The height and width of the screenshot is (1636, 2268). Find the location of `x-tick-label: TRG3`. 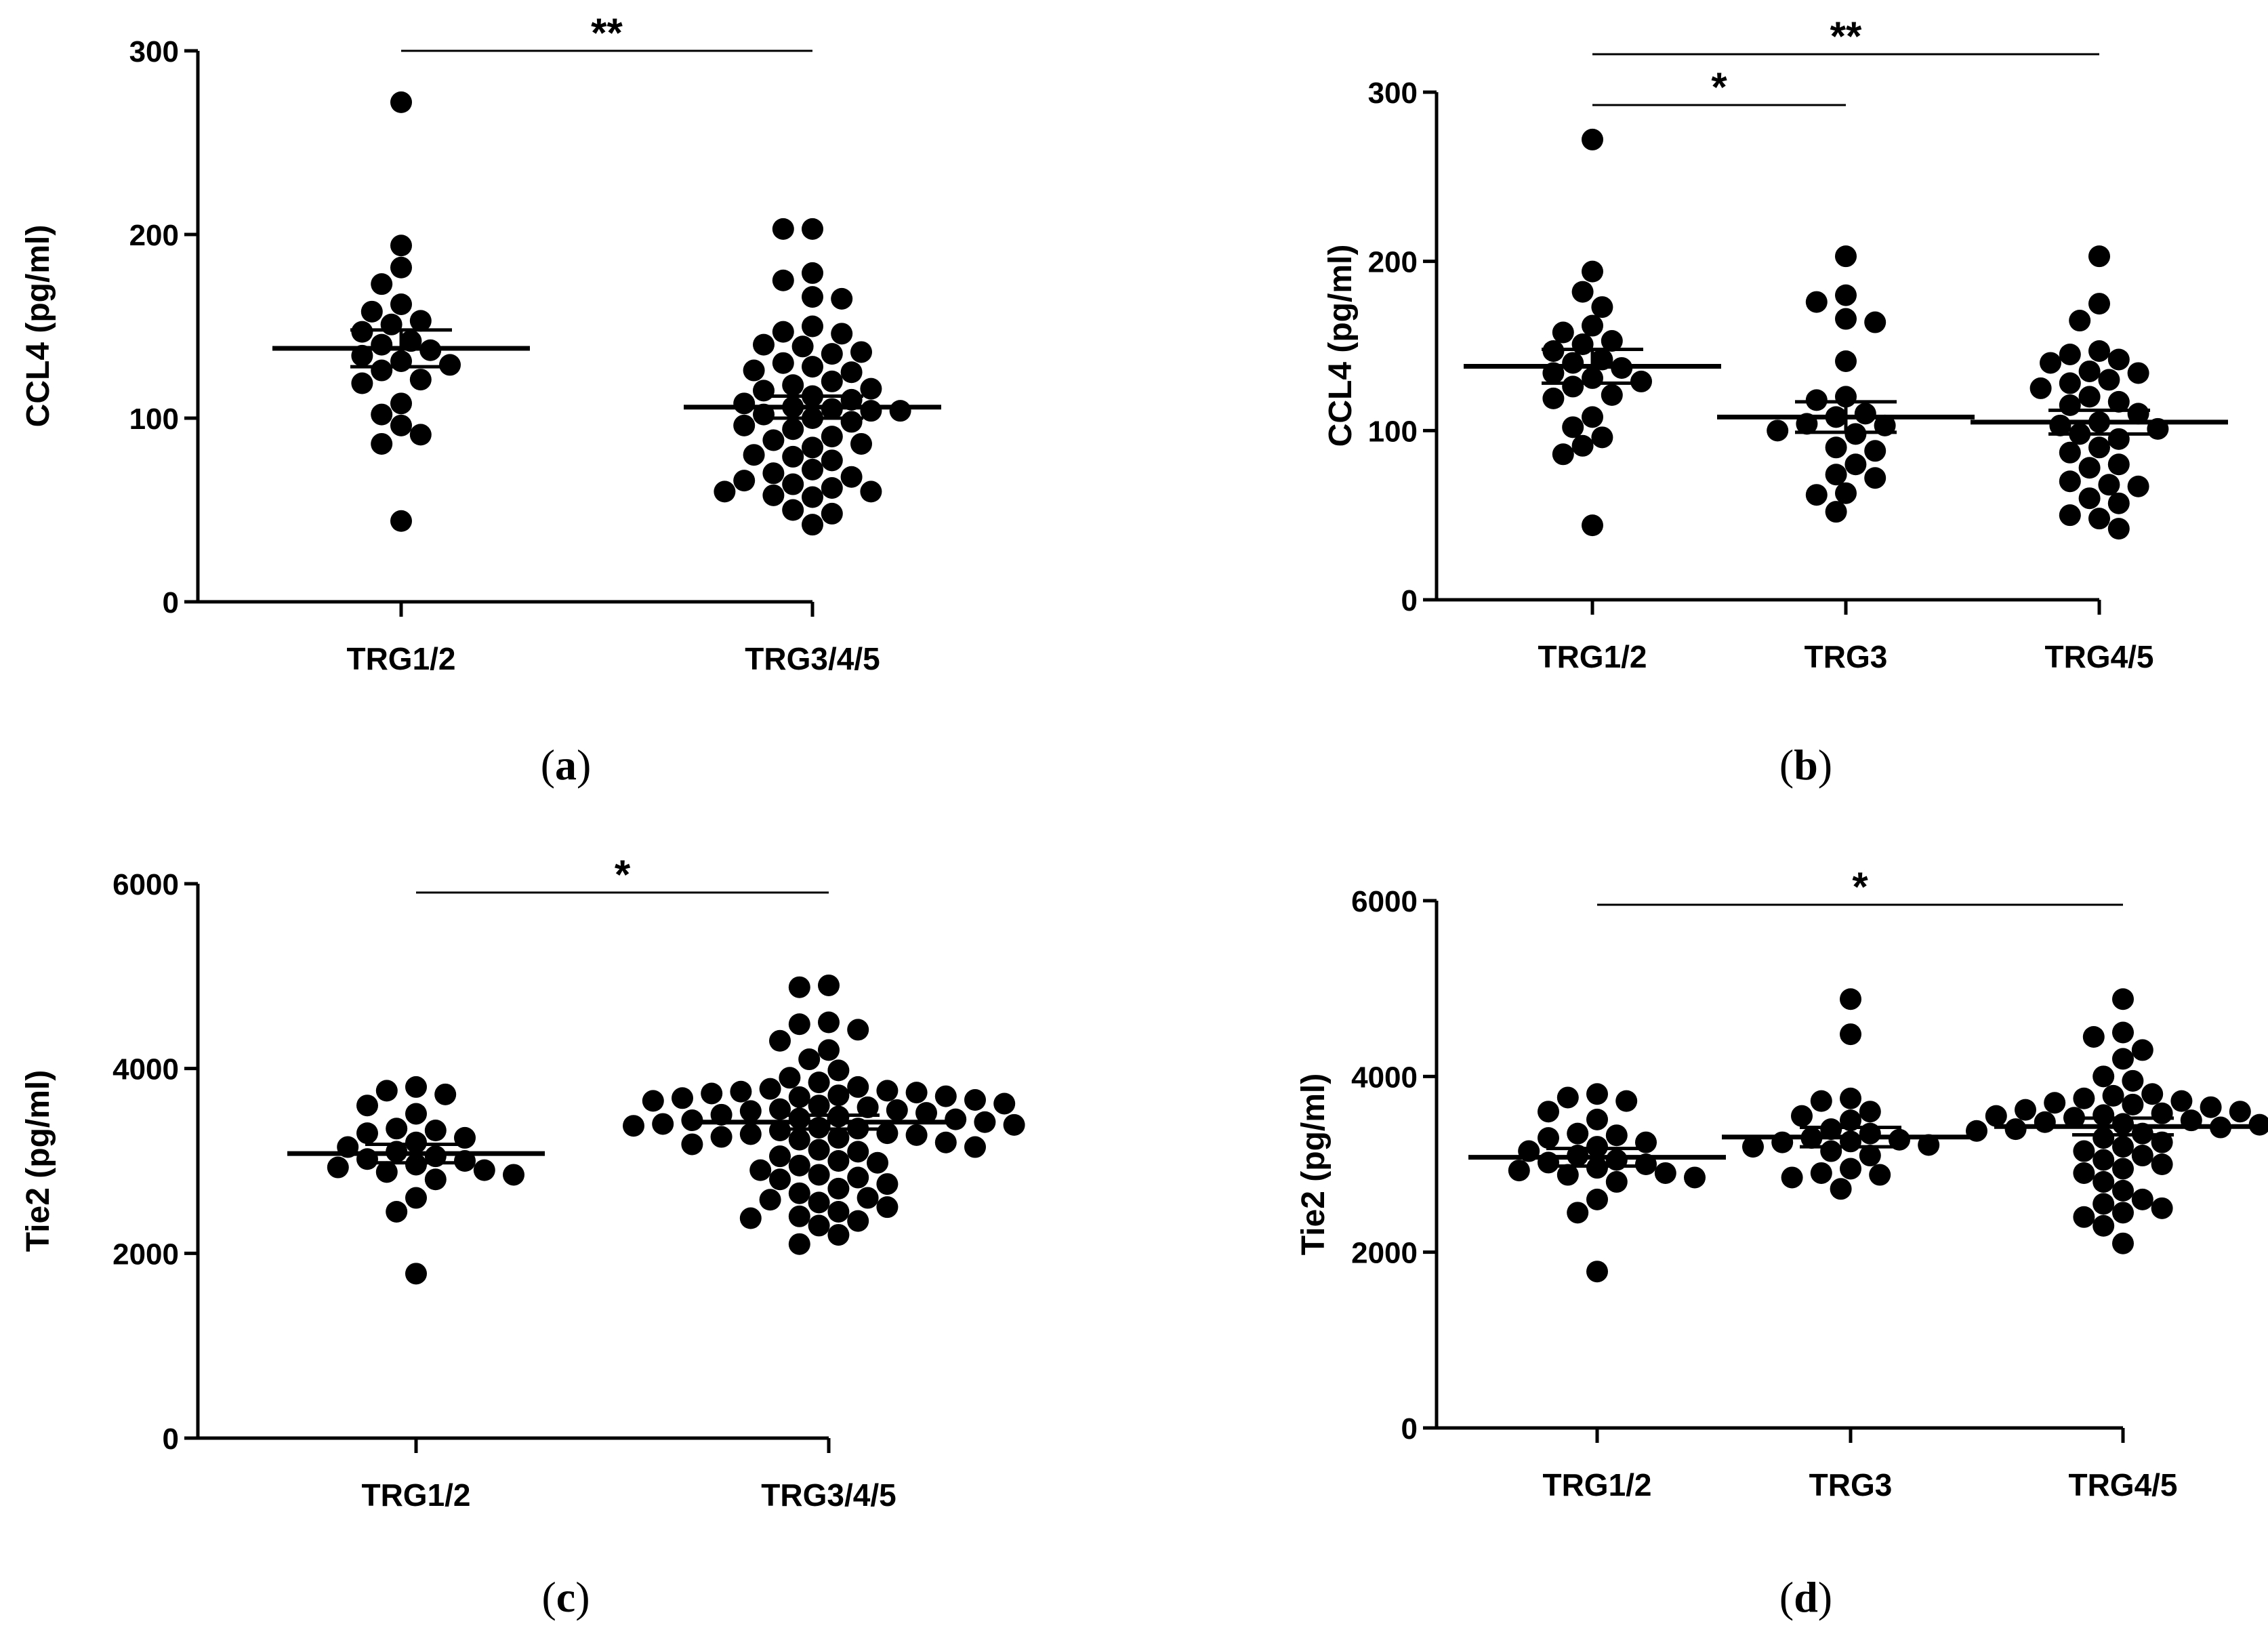

x-tick-label: TRG3 is located at coordinates (1851, 1484).